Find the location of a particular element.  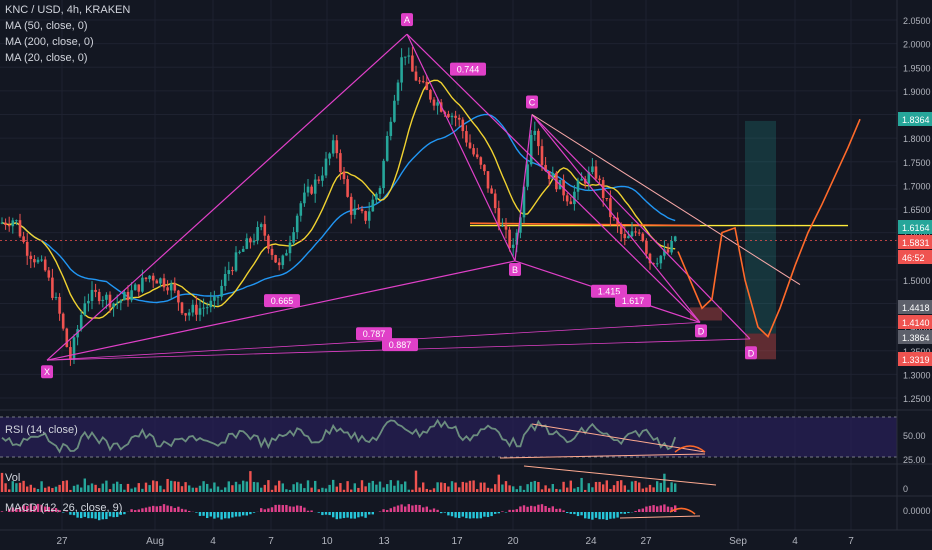

pattern-leg is located at coordinates (616, 218).